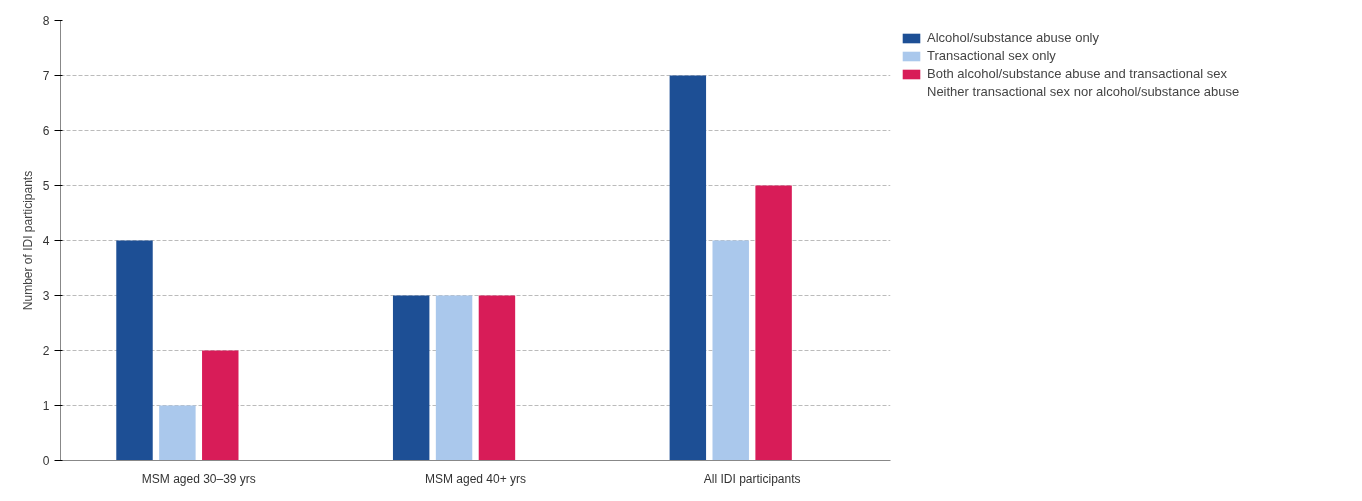  What do you see at coordinates (46, 186) in the screenshot?
I see `y-tick-label: 5` at bounding box center [46, 186].